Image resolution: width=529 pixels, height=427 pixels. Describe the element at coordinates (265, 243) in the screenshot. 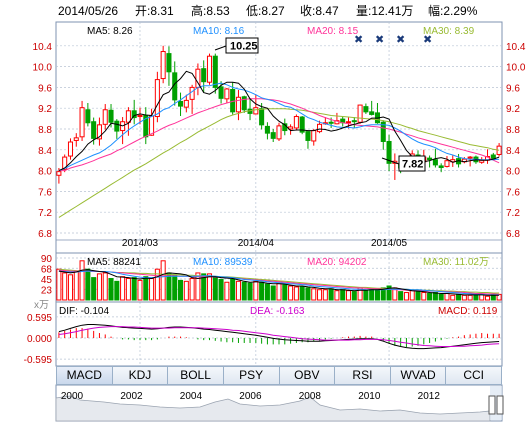

I see `date-axis: 2014/03 2014/04 2014/05` at that location.